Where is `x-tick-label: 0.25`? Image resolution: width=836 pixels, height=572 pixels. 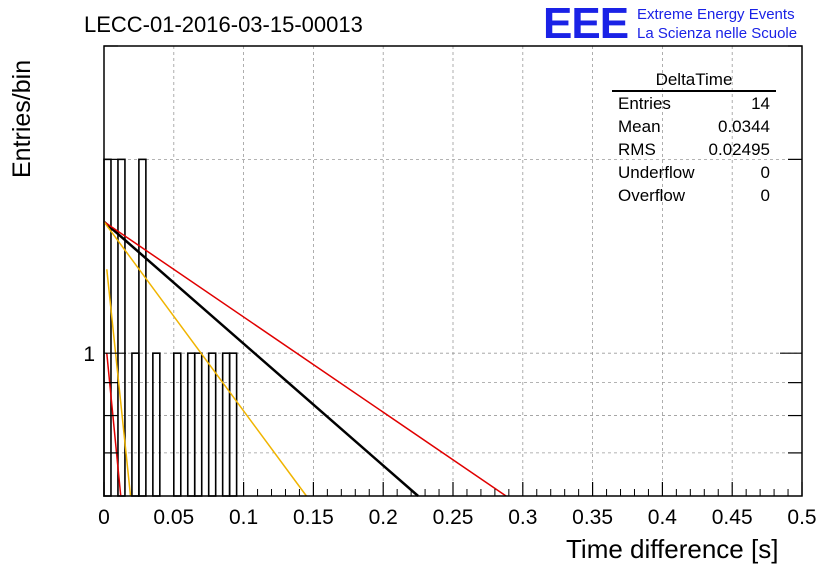
x-tick-label: 0.25 is located at coordinates (453, 517).